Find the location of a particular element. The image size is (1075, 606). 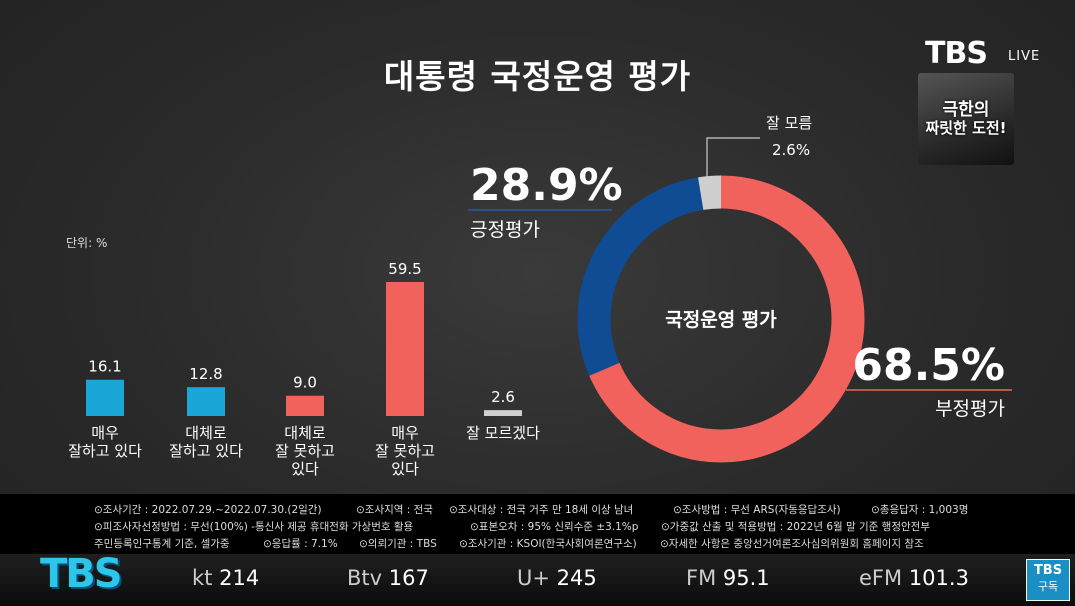

bar-value-label: 59.5 is located at coordinates (404, 269).